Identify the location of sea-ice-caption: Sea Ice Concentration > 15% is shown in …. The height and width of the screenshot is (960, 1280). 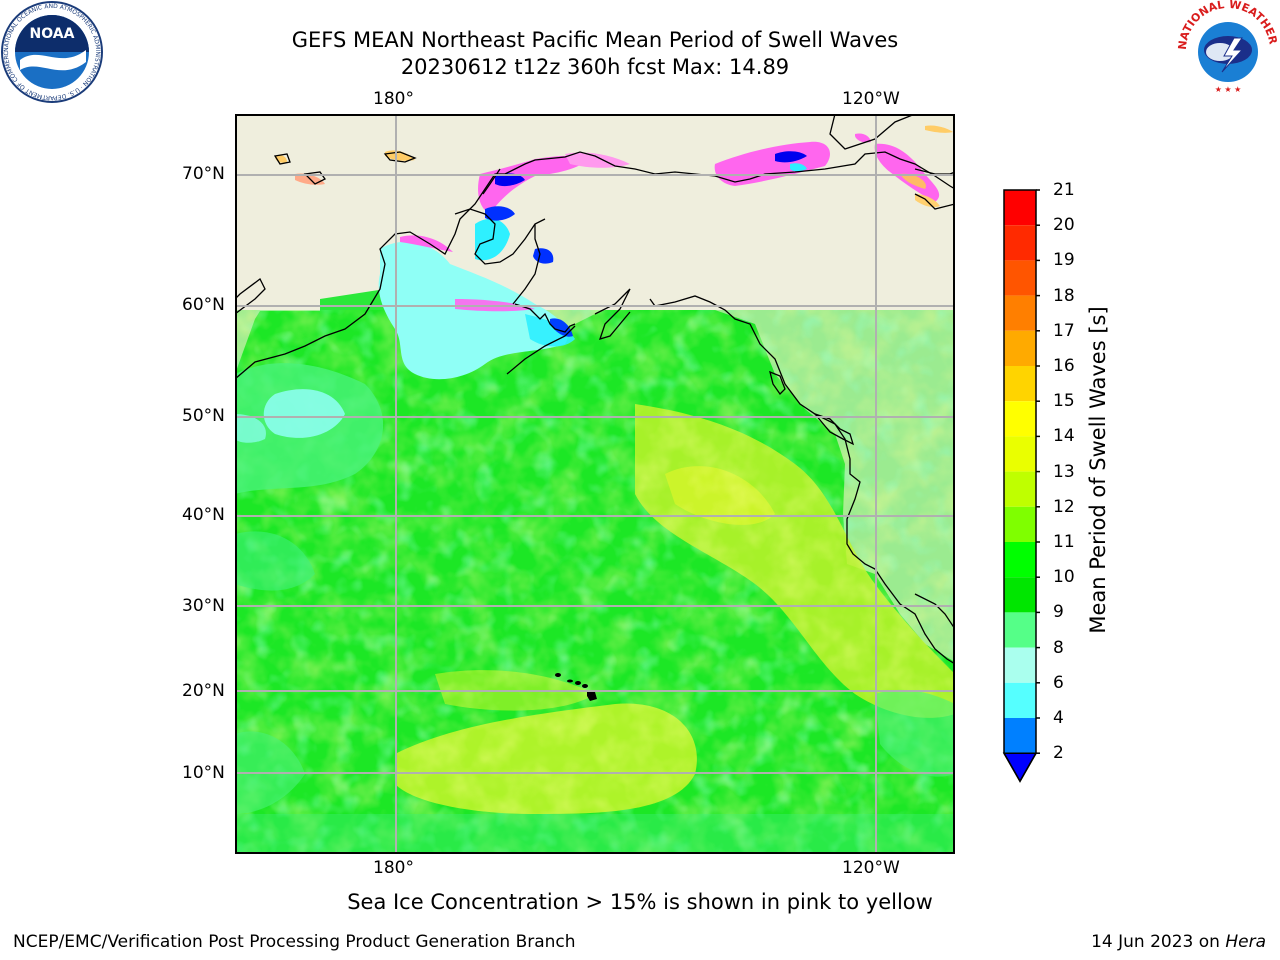
(640, 902).